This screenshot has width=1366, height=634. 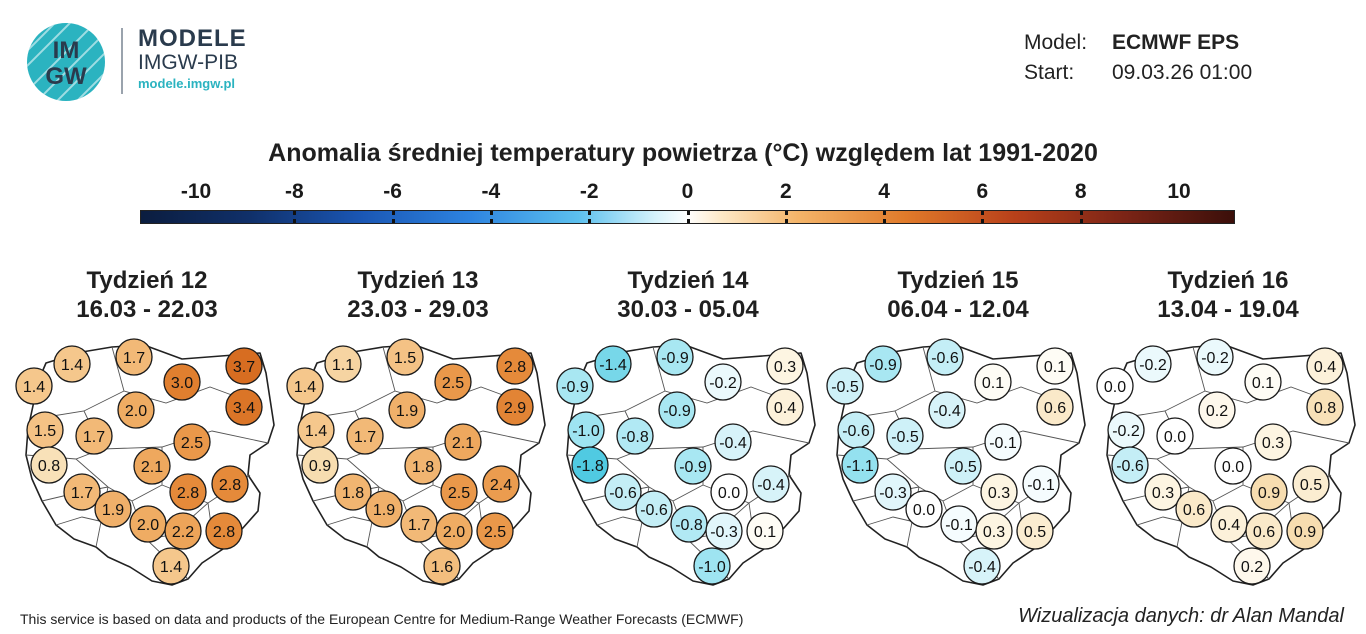 I want to click on station-value: 0.8, so click(x=49, y=466).